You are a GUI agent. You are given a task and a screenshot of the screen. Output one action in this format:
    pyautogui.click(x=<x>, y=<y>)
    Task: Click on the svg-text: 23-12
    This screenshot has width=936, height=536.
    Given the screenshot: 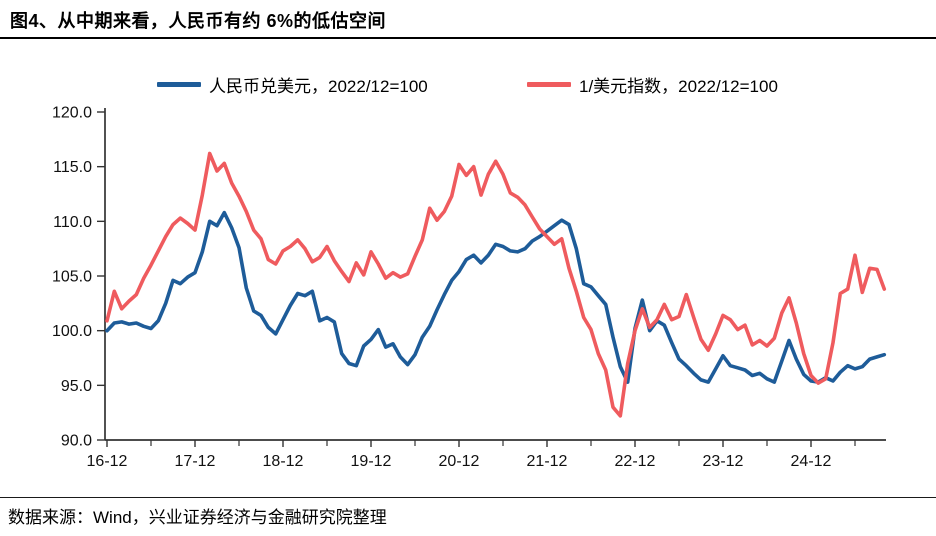 What is the action you would take?
    pyautogui.click(x=723, y=461)
    